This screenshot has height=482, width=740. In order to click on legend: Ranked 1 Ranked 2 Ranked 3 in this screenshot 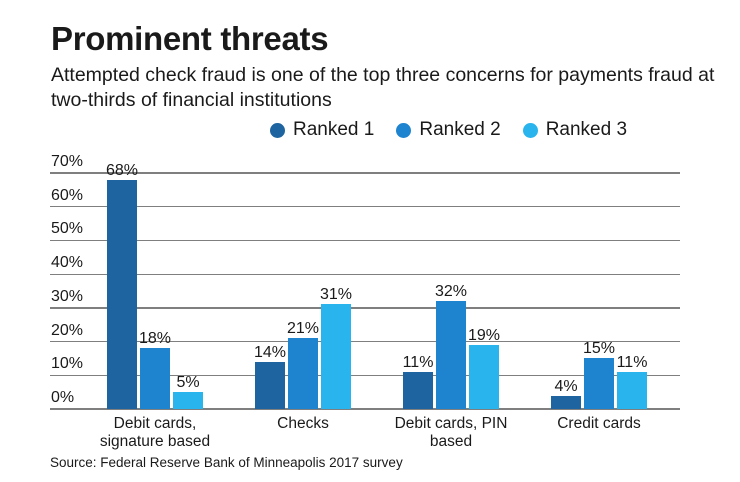, I will do `click(459, 130)`.